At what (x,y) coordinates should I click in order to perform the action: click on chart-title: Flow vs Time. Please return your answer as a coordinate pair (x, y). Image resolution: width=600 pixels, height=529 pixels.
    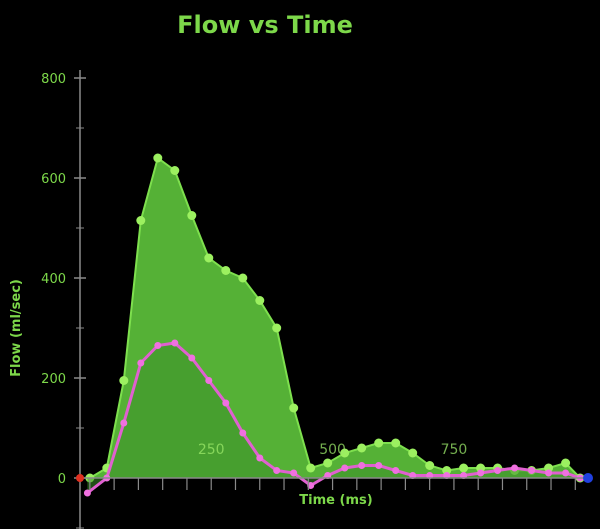
    Looking at the image, I should click on (265, 25).